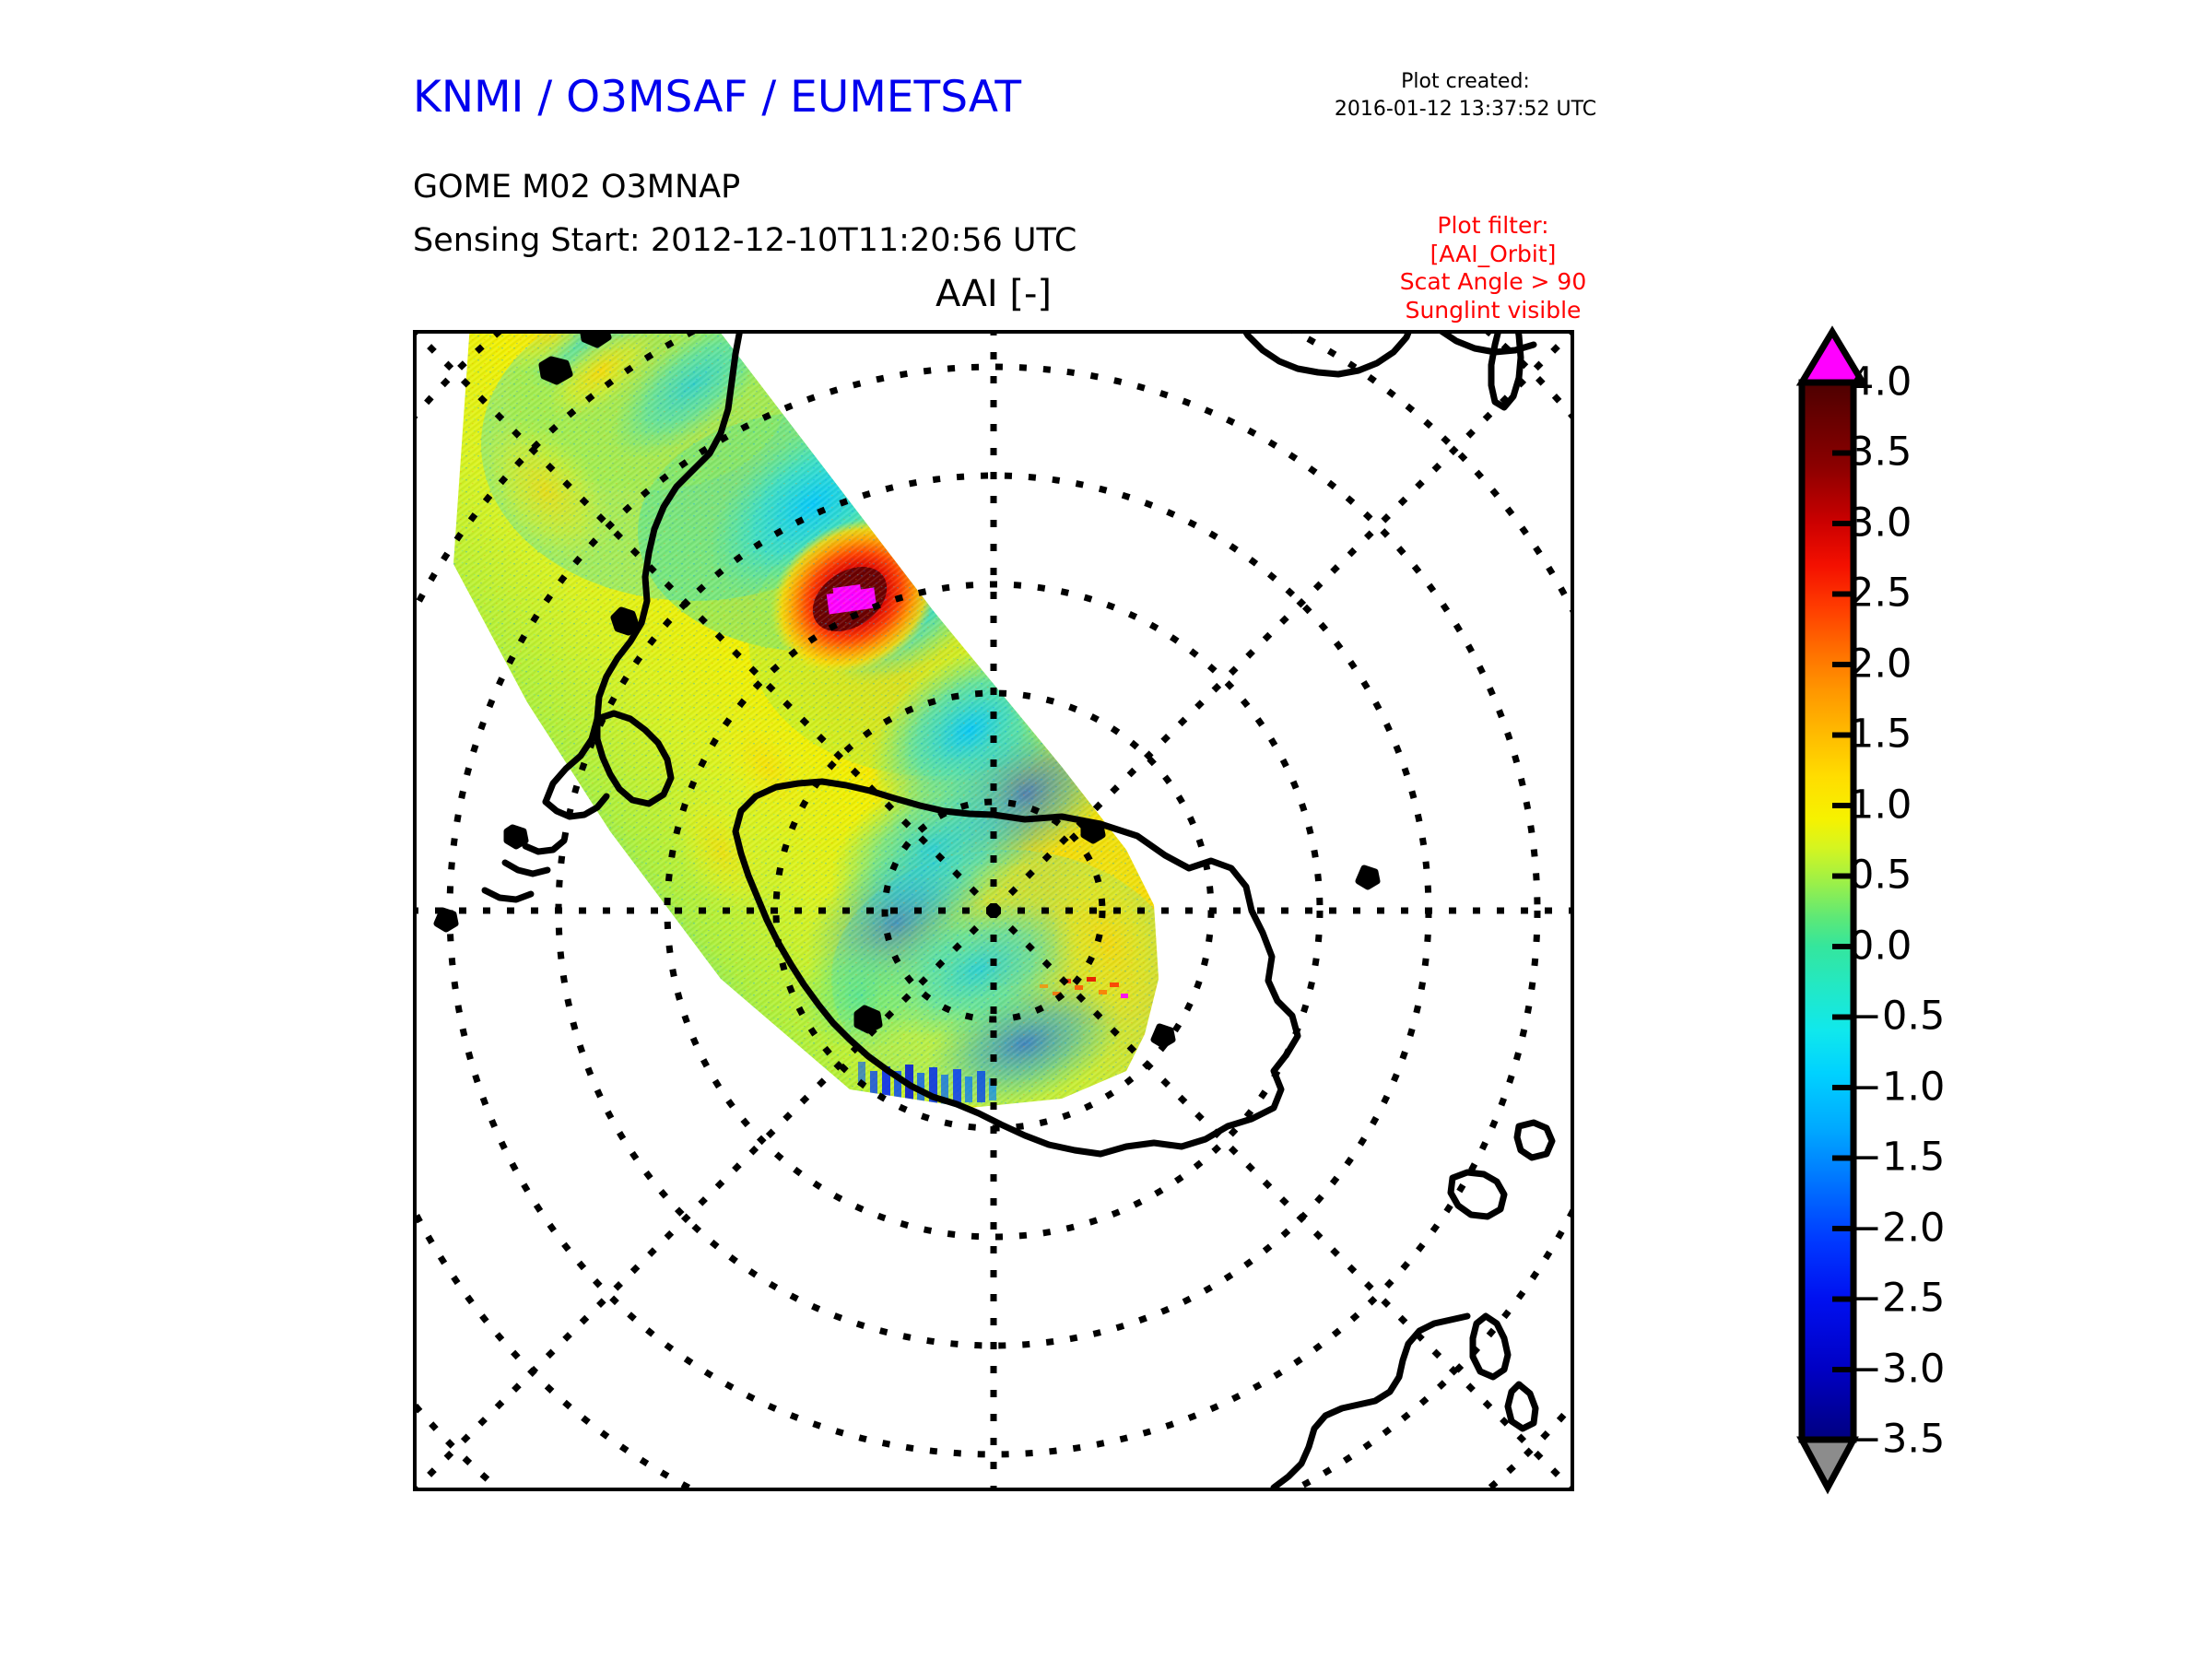 The height and width of the screenshot is (1659, 2212). Describe the element at coordinates (1880, 734) in the screenshot. I see `colorbar-tick-label: 1.5` at that location.